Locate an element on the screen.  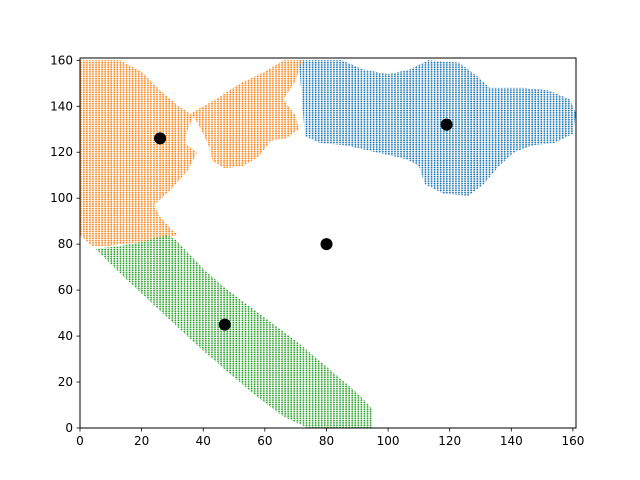
y-tick-label: 160 is located at coordinates (61, 60).